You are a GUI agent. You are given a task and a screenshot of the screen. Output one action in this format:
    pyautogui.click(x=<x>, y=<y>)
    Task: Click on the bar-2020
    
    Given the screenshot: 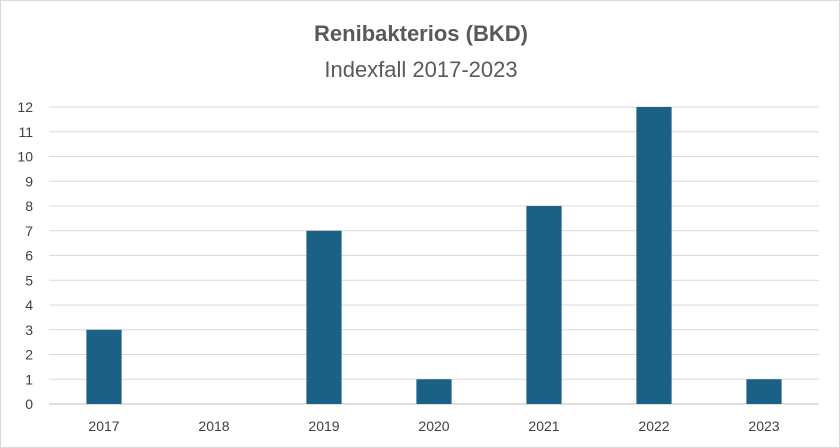 What is the action you would take?
    pyautogui.click(x=434, y=391)
    